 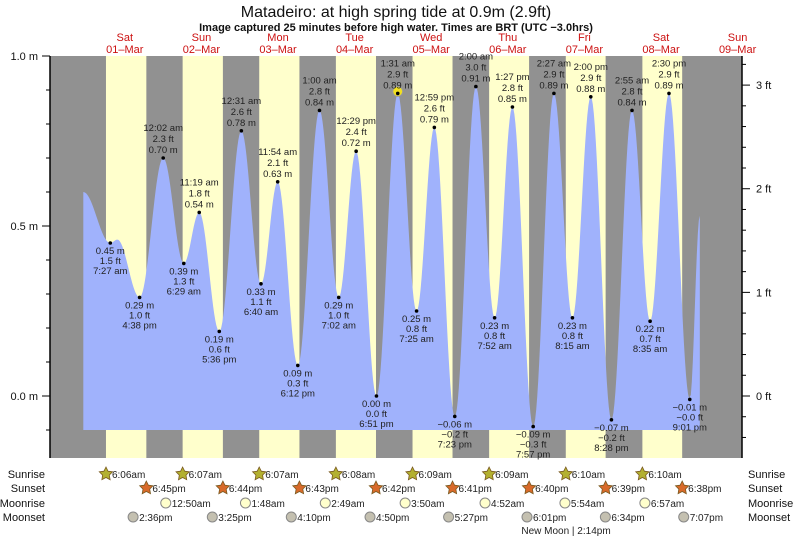 What do you see at coordinates (690, 427) in the screenshot?
I see `low-tide-time: 9:01 pm` at bounding box center [690, 427].